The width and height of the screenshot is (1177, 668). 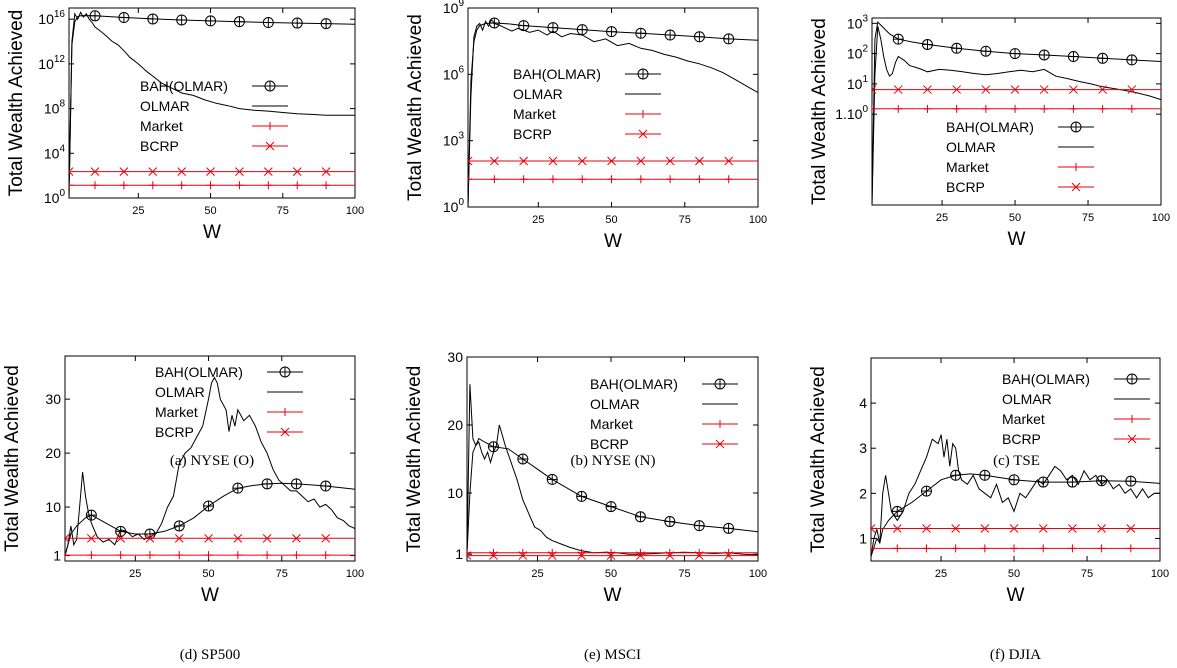 I want to click on y-tick-label: 2, so click(x=863, y=493).